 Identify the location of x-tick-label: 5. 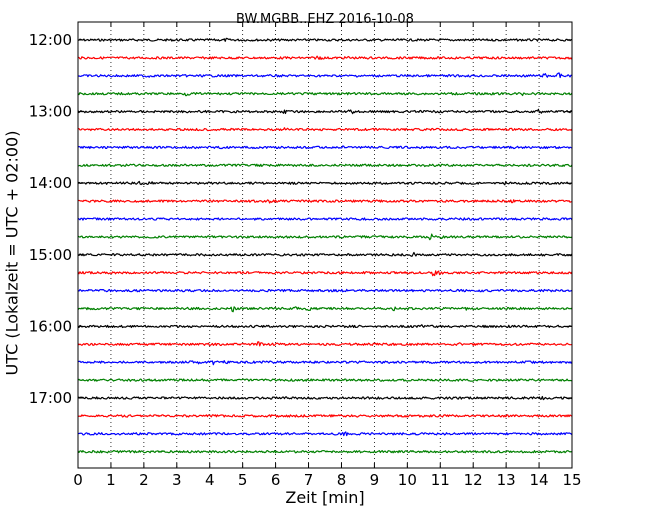
(243, 480).